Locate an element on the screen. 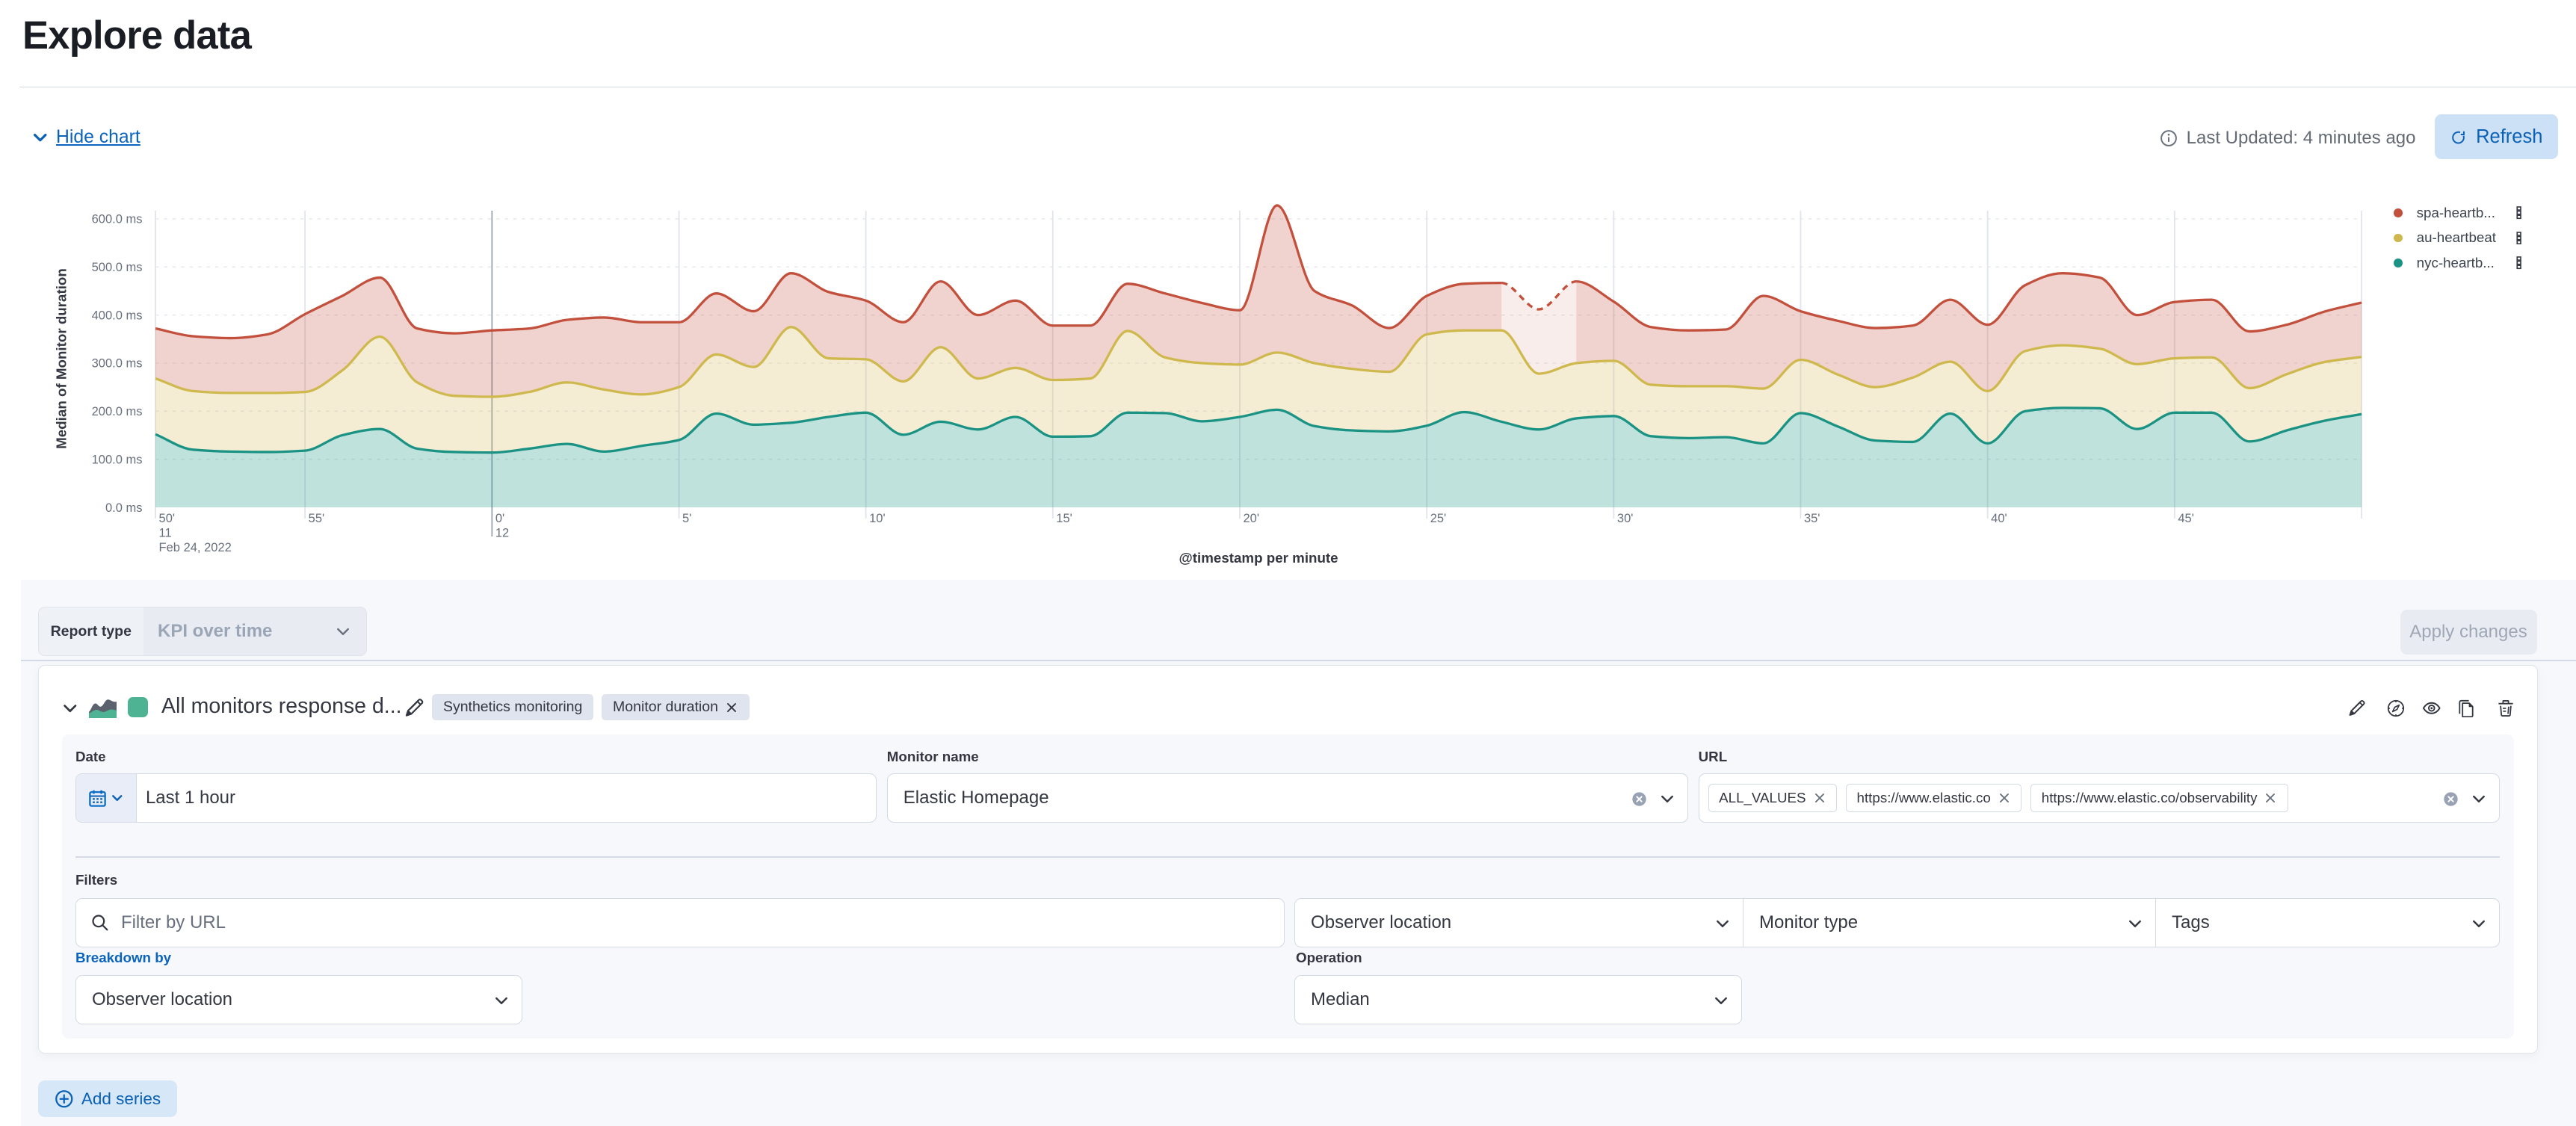 This screenshot has height=1126, width=2576. svg-text: Feb 24, 2022 is located at coordinates (195, 547).